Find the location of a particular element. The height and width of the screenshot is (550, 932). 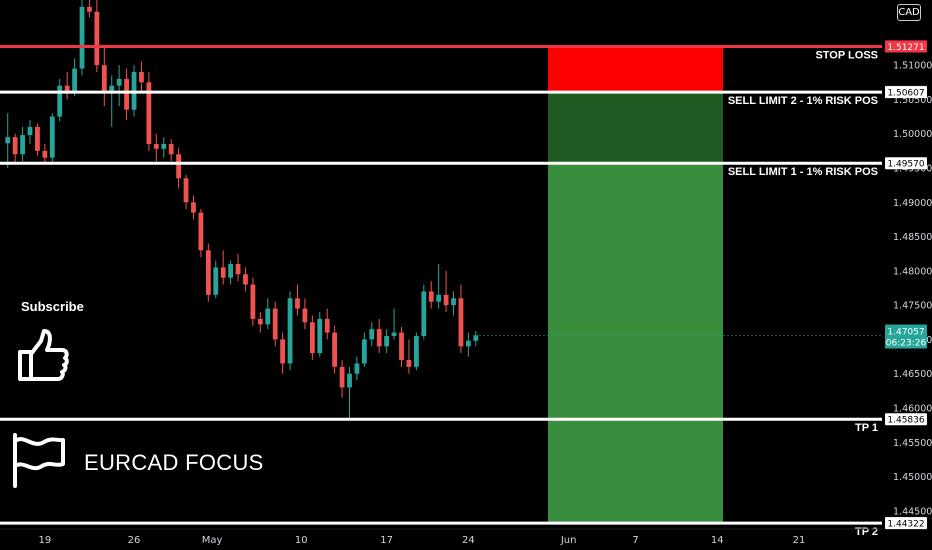

level-label: SELL LIMIT 1 - 1% RISK POS is located at coordinates (803, 172).